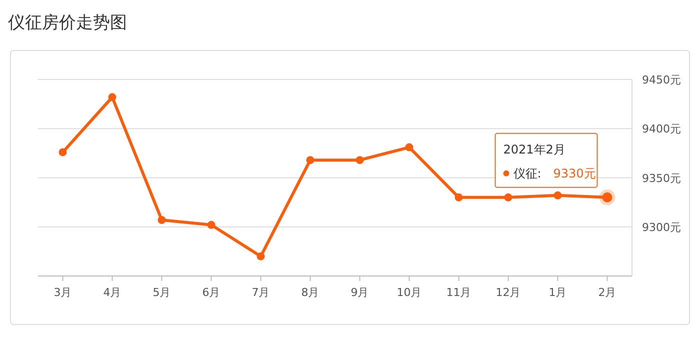 This screenshot has height=337, width=700. I want to click on x-tick-label: 3月, so click(63, 292).